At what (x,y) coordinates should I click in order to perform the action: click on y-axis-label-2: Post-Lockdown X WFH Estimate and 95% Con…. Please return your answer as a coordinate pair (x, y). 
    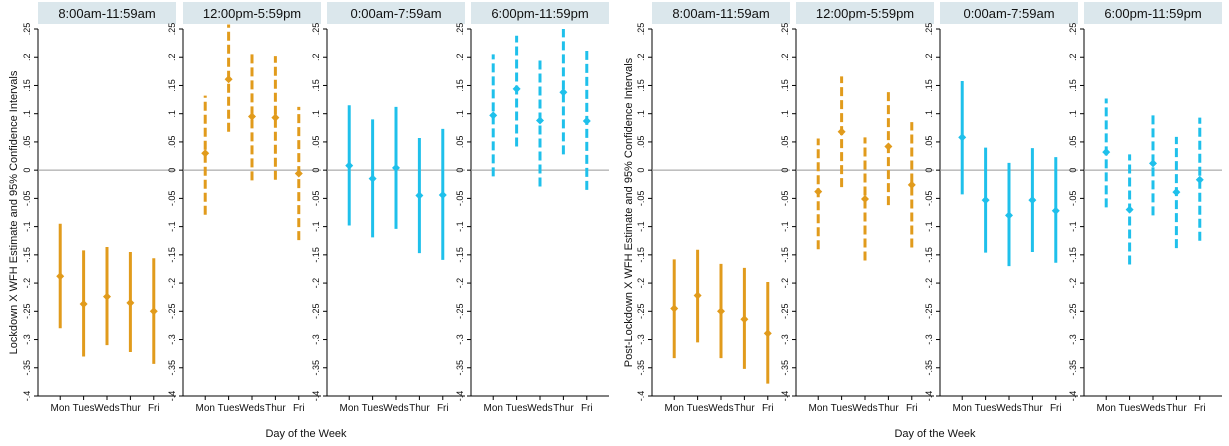
    Looking at the image, I should click on (629, 212).